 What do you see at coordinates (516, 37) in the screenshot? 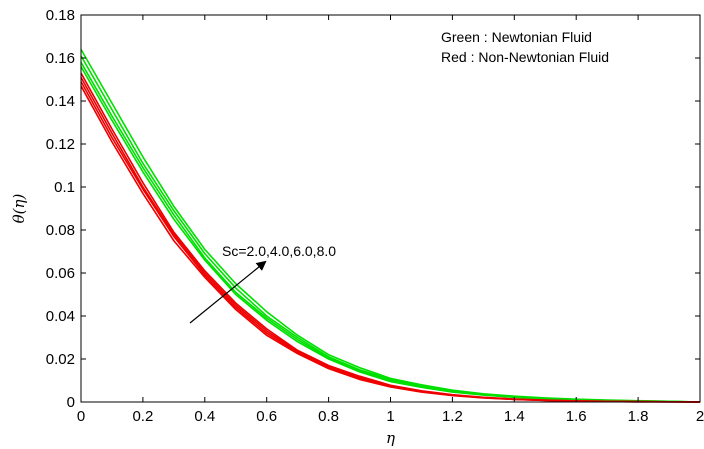
I see `legend-entry-newtonian: Green : Newtonian Fluid` at bounding box center [516, 37].